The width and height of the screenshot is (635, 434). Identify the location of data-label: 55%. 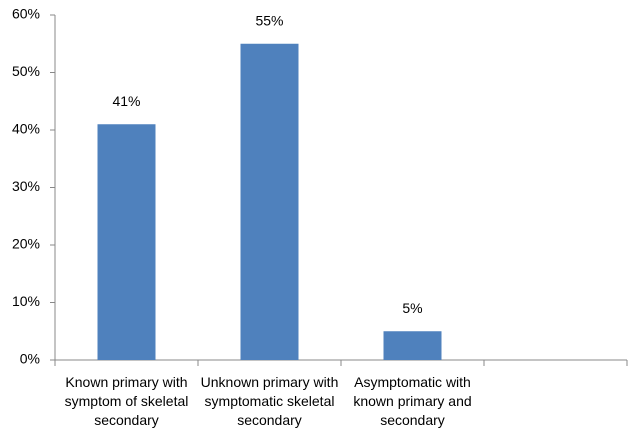
(269, 20).